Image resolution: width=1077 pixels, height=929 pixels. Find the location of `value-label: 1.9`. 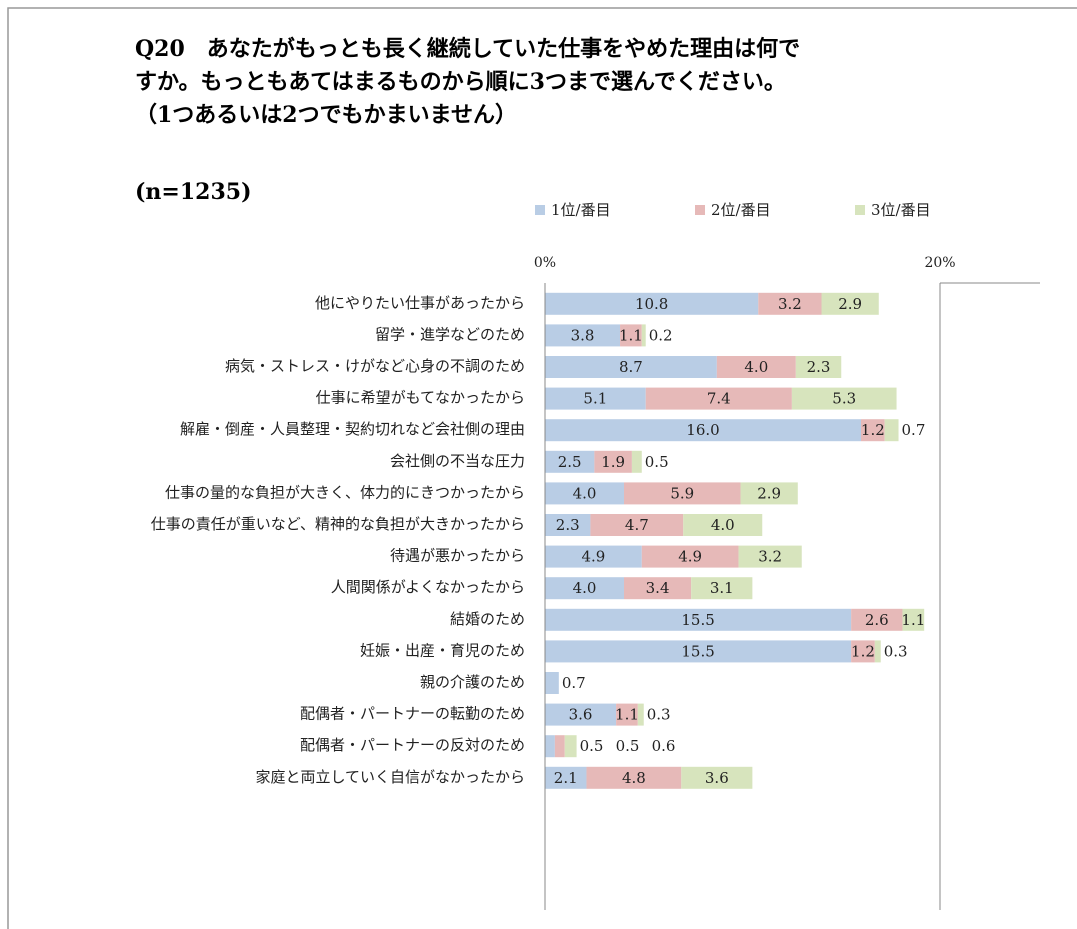

value-label: 1.9 is located at coordinates (613, 462).